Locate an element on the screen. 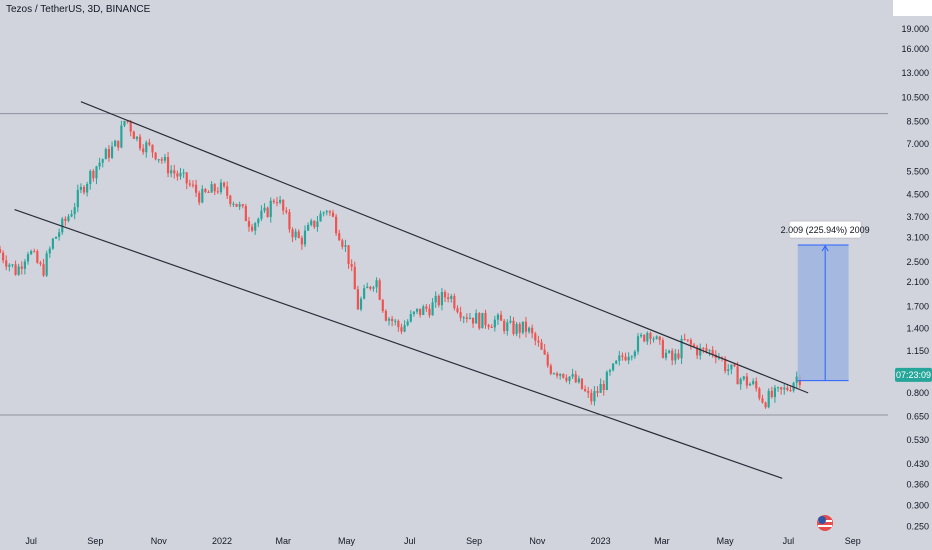 The height and width of the screenshot is (550, 932). y-tick-label: 0.430 is located at coordinates (917, 464).